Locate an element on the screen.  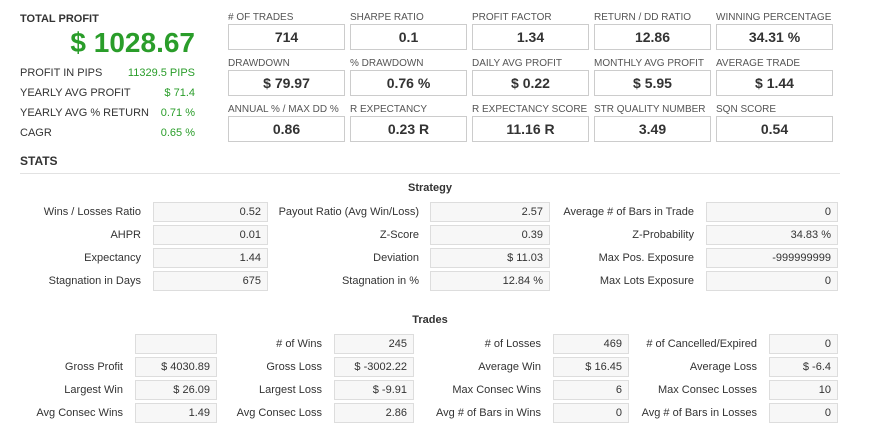
kpi-label: RETURN / DD RATIO is located at coordinates (643, 17).